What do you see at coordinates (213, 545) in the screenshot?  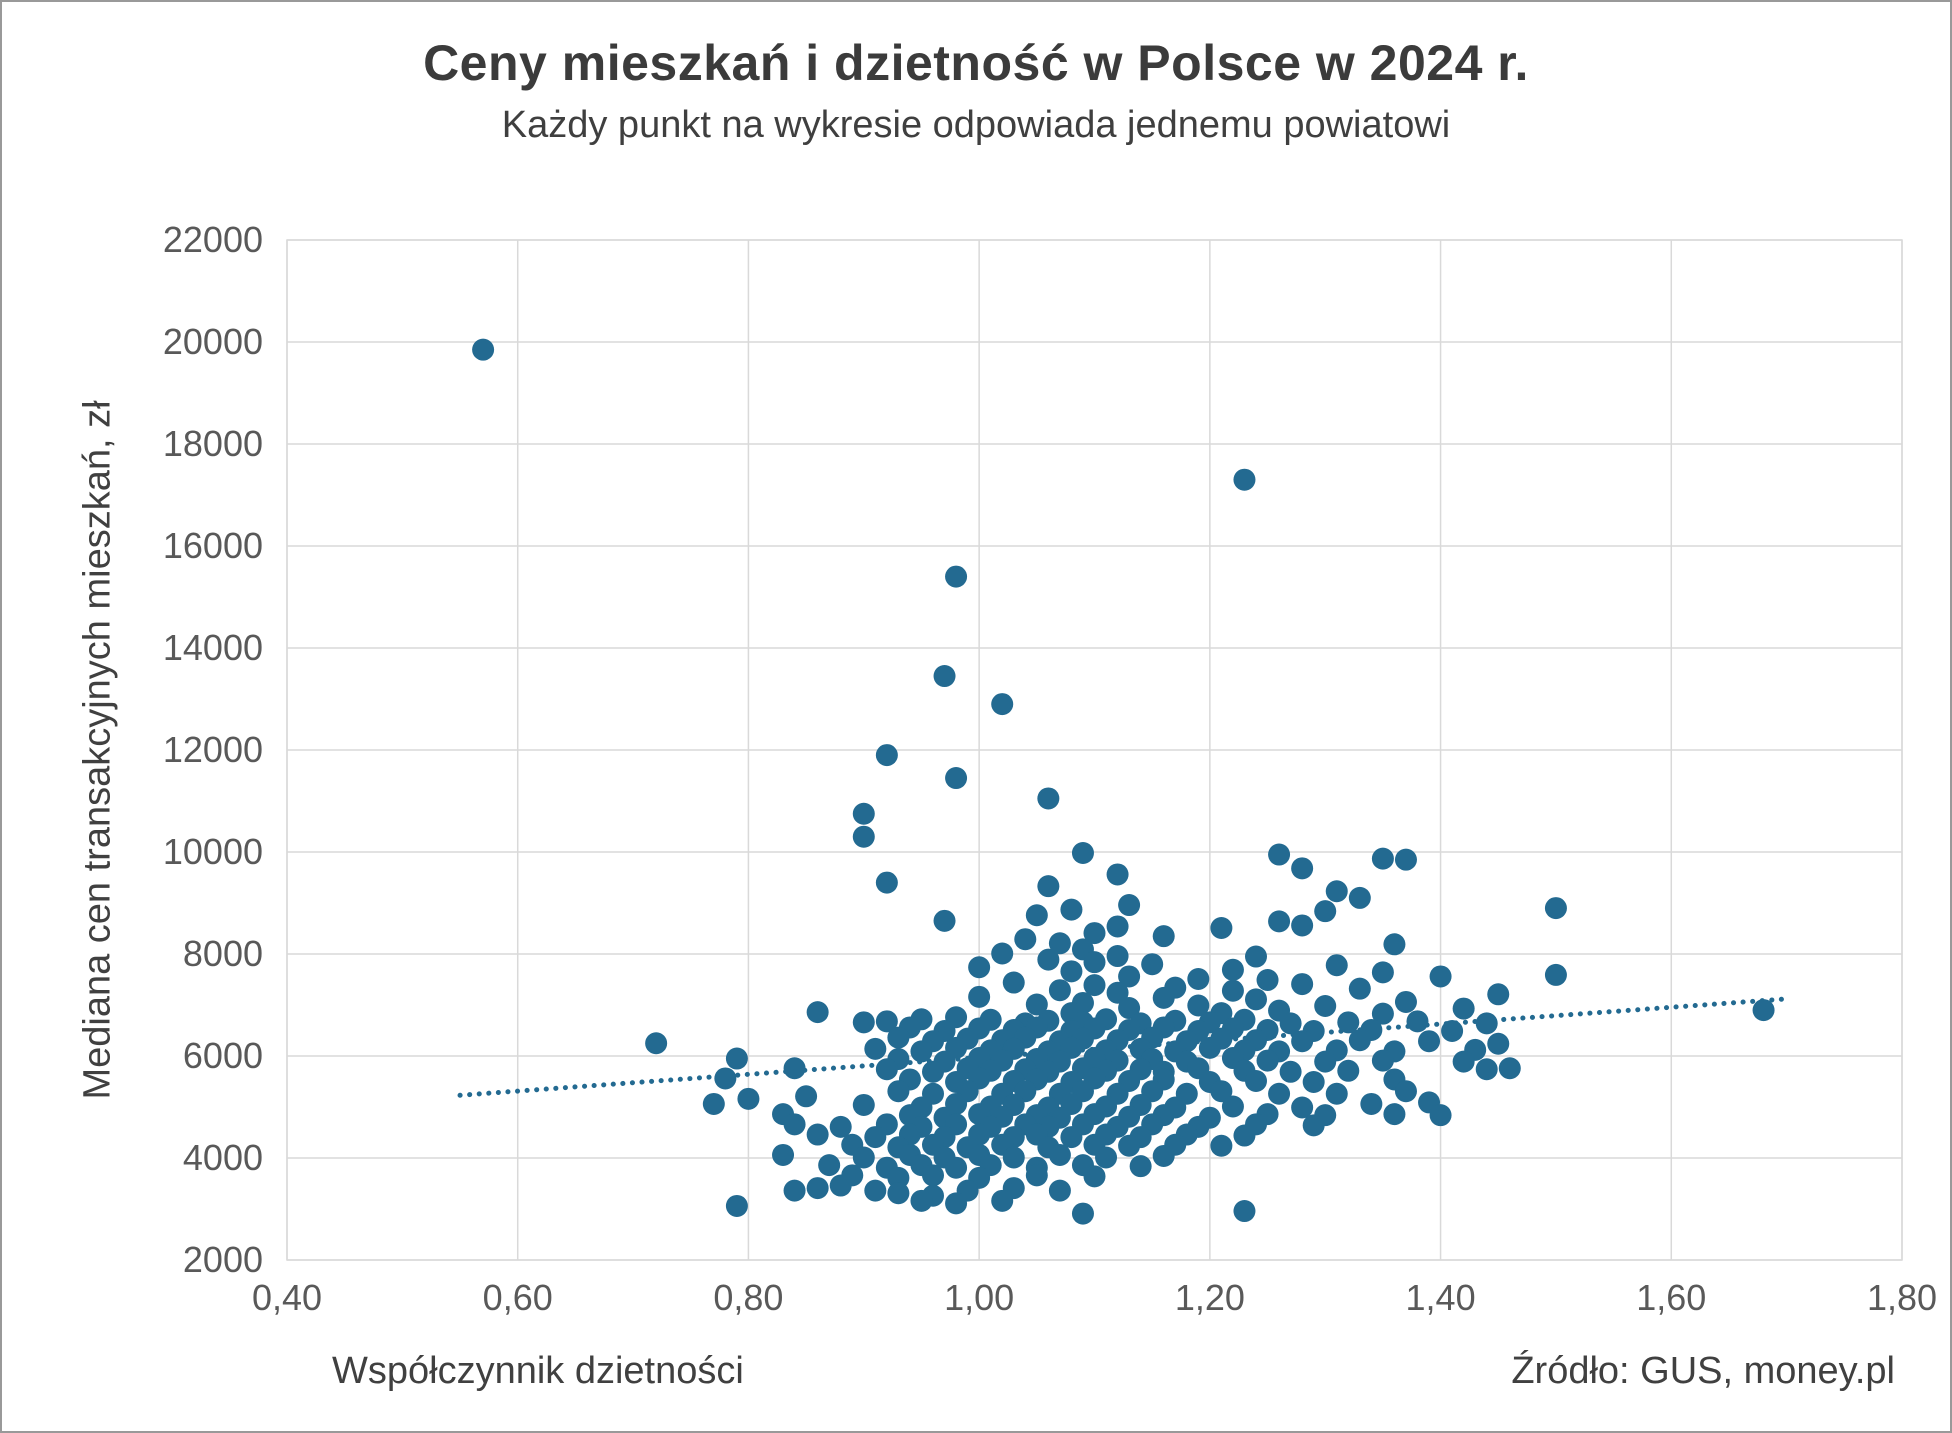 I see `y-tick-label: 16000` at bounding box center [213, 545].